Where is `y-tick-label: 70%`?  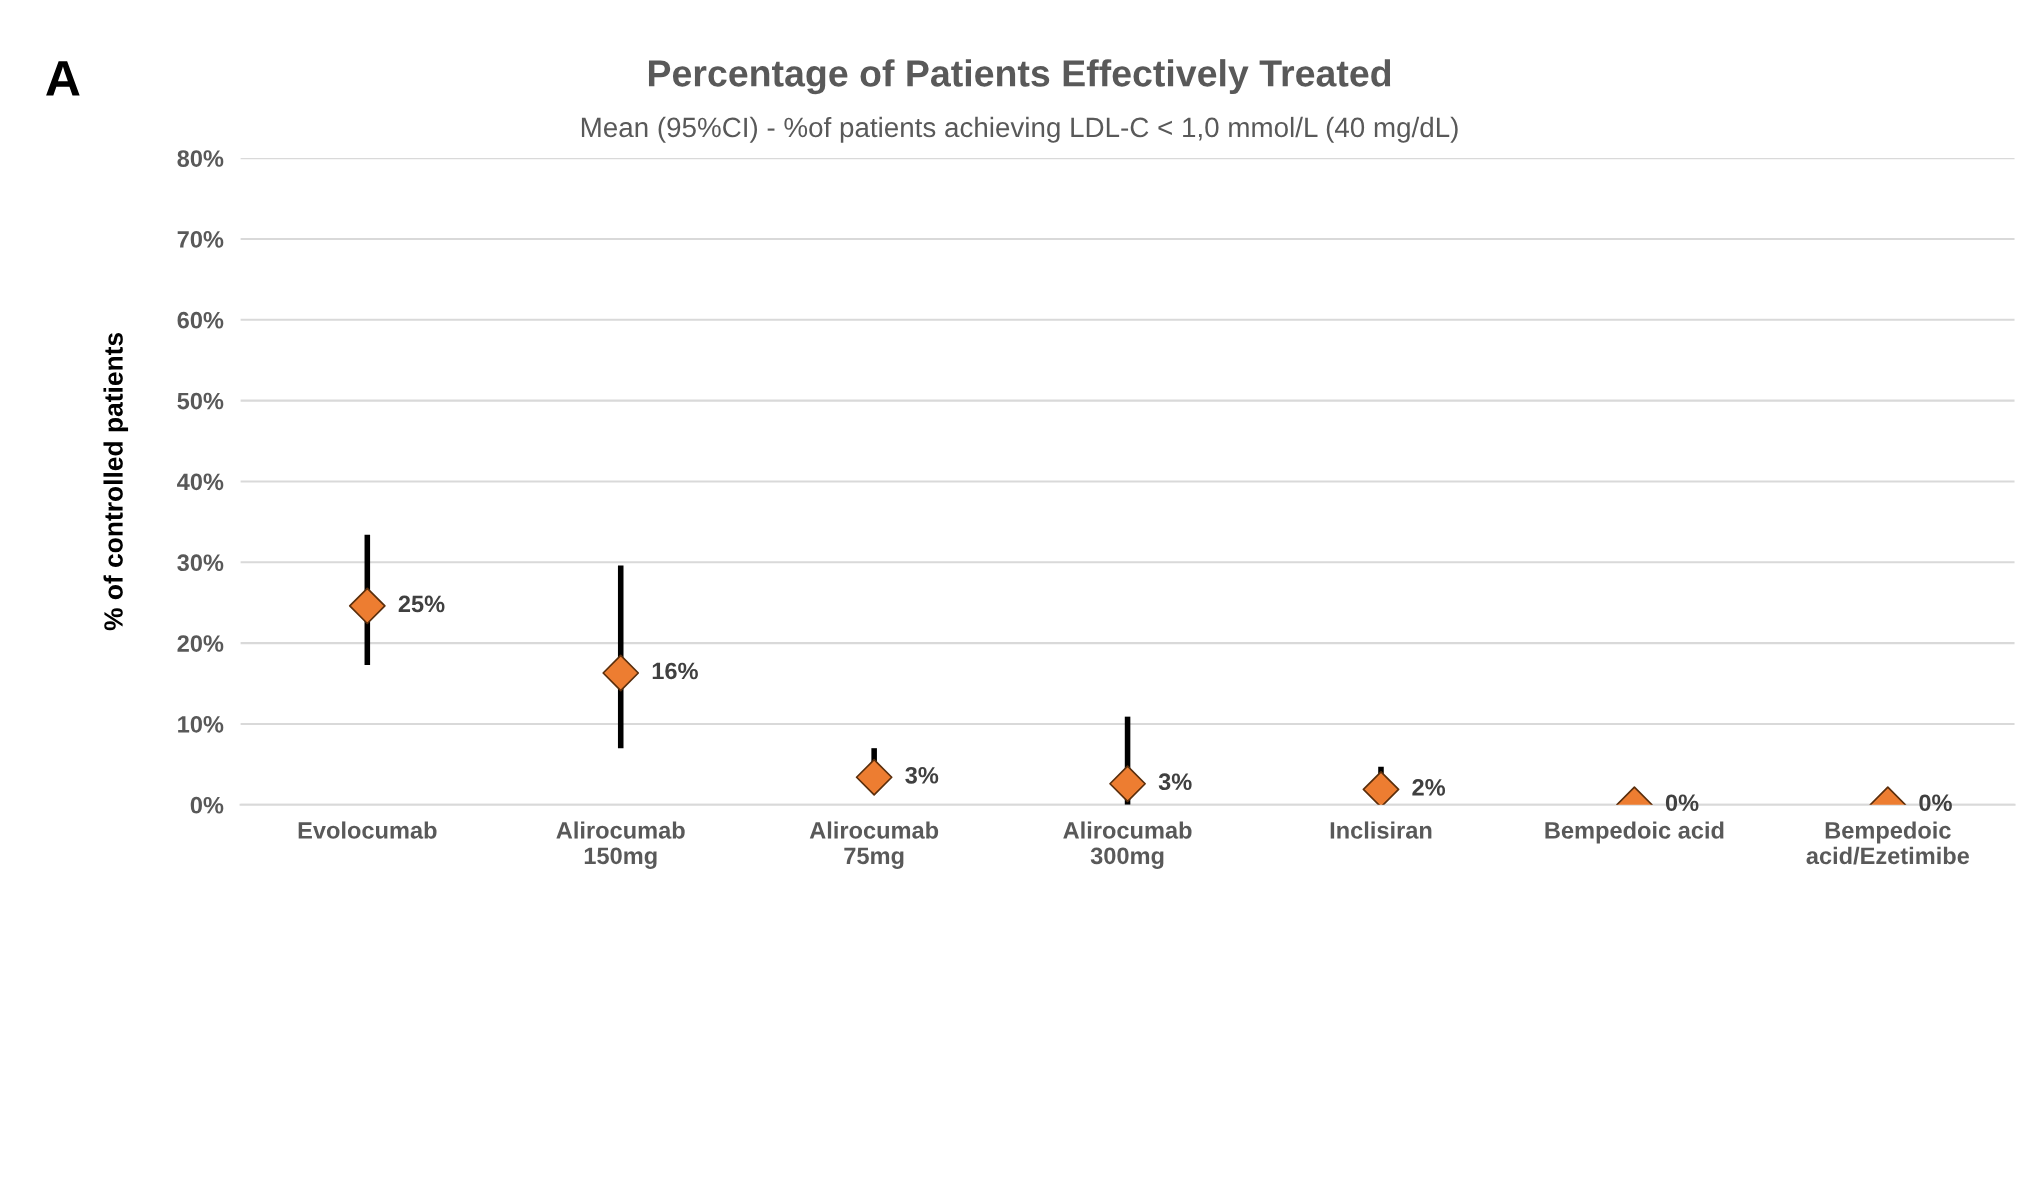
y-tick-label: 70% is located at coordinates (200, 239).